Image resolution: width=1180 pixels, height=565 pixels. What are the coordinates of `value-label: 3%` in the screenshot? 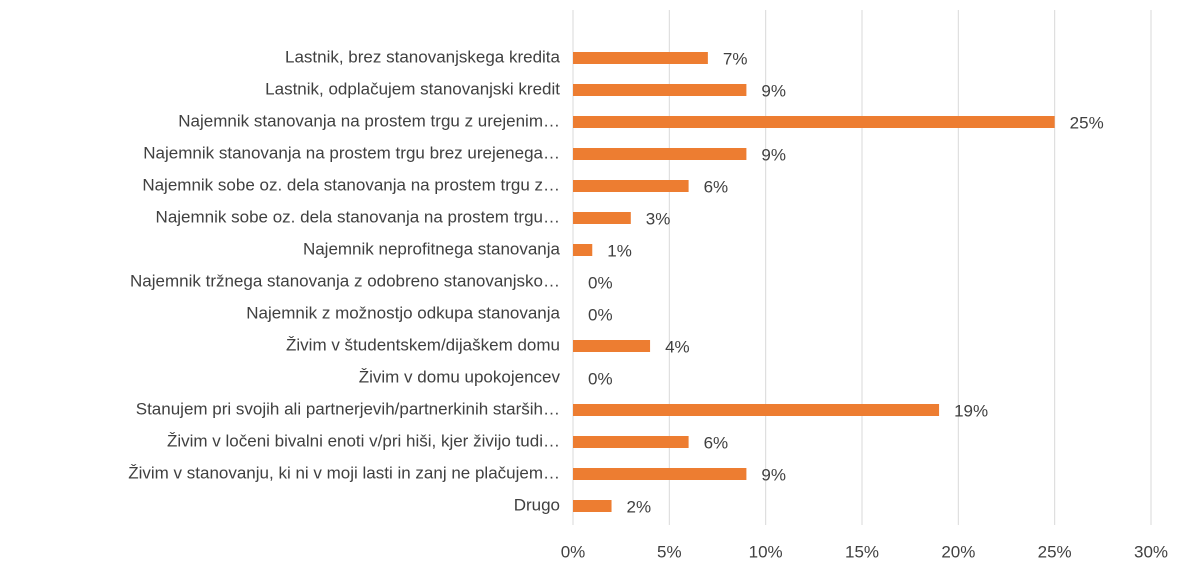 It's located at (658, 218).